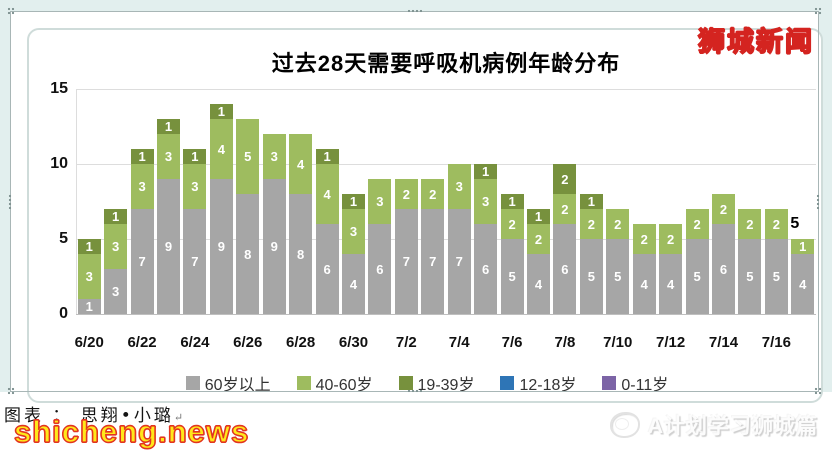 This screenshot has width=832, height=454. I want to click on legend-item: 40-60岁, so click(334, 383).